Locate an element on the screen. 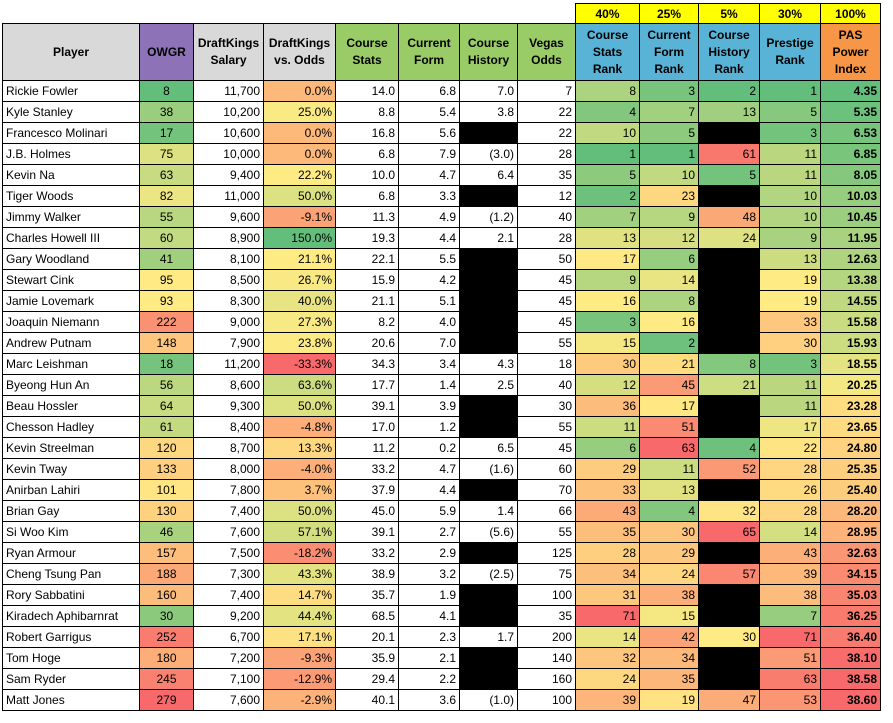 The width and height of the screenshot is (893, 723). player-name: Anirban Lahiri is located at coordinates (71, 490).